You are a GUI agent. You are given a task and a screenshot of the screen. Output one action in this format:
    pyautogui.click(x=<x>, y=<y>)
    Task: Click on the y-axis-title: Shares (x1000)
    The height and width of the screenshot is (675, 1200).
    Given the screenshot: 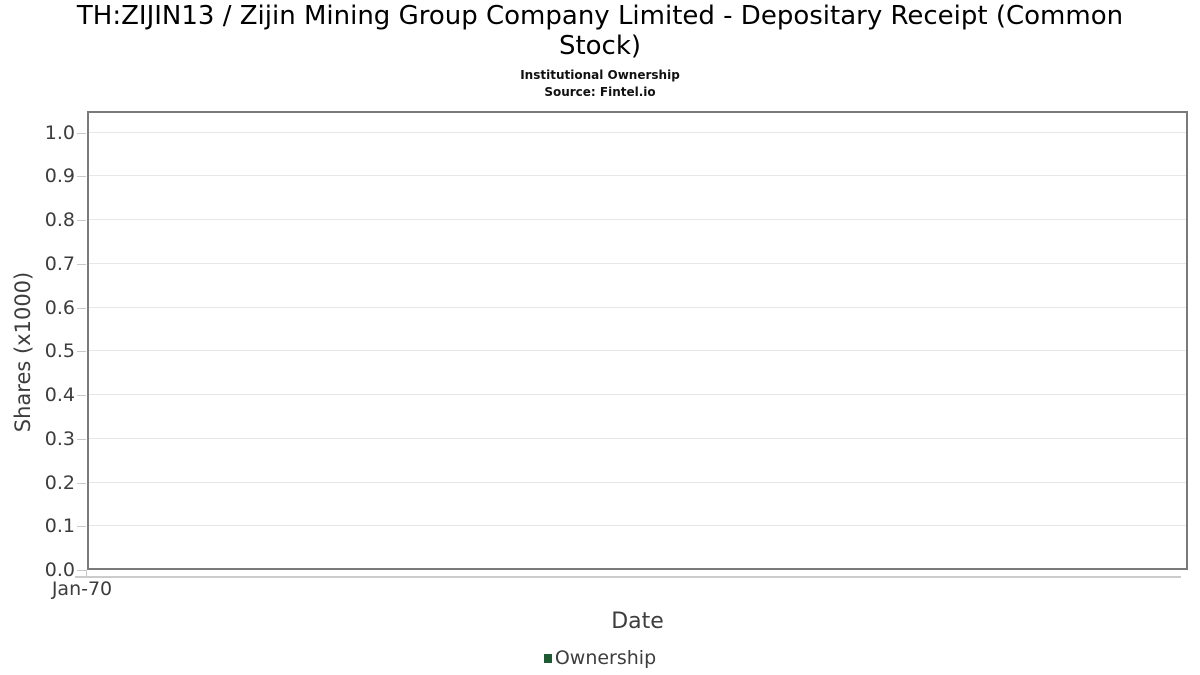 What is the action you would take?
    pyautogui.click(x=23, y=352)
    